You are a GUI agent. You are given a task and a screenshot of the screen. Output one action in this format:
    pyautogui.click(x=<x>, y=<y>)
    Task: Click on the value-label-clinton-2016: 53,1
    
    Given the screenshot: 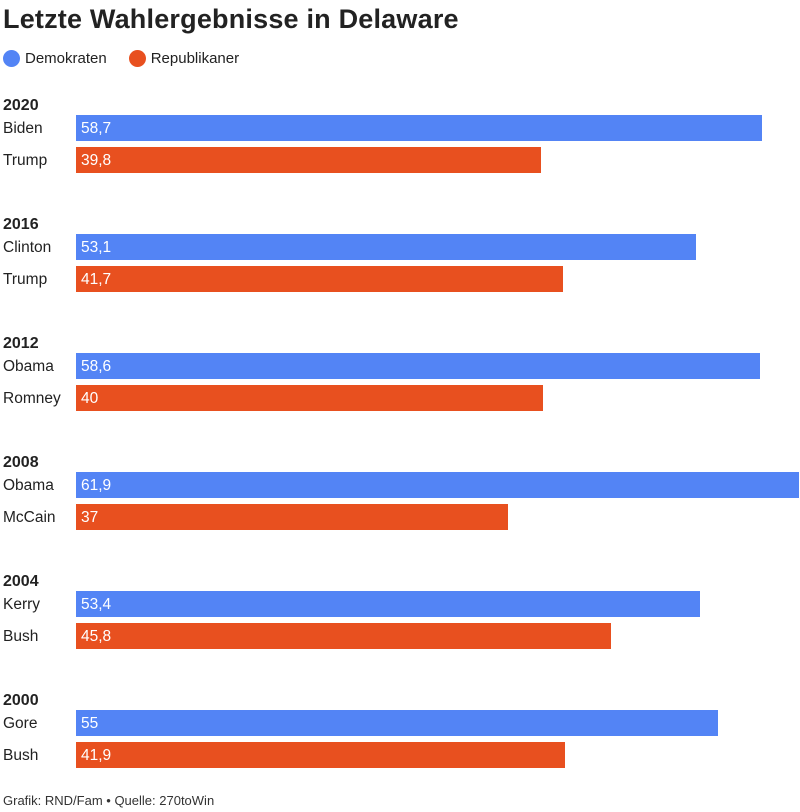 What is the action you would take?
    pyautogui.click(x=96, y=247)
    